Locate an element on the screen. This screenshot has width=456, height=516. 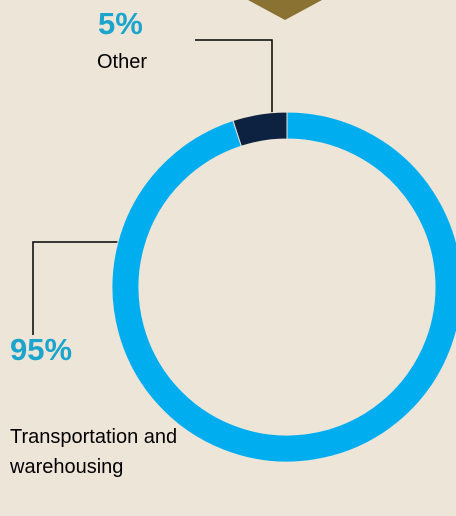
category-label: Transportation and warehousing is located at coordinates (94, 452).